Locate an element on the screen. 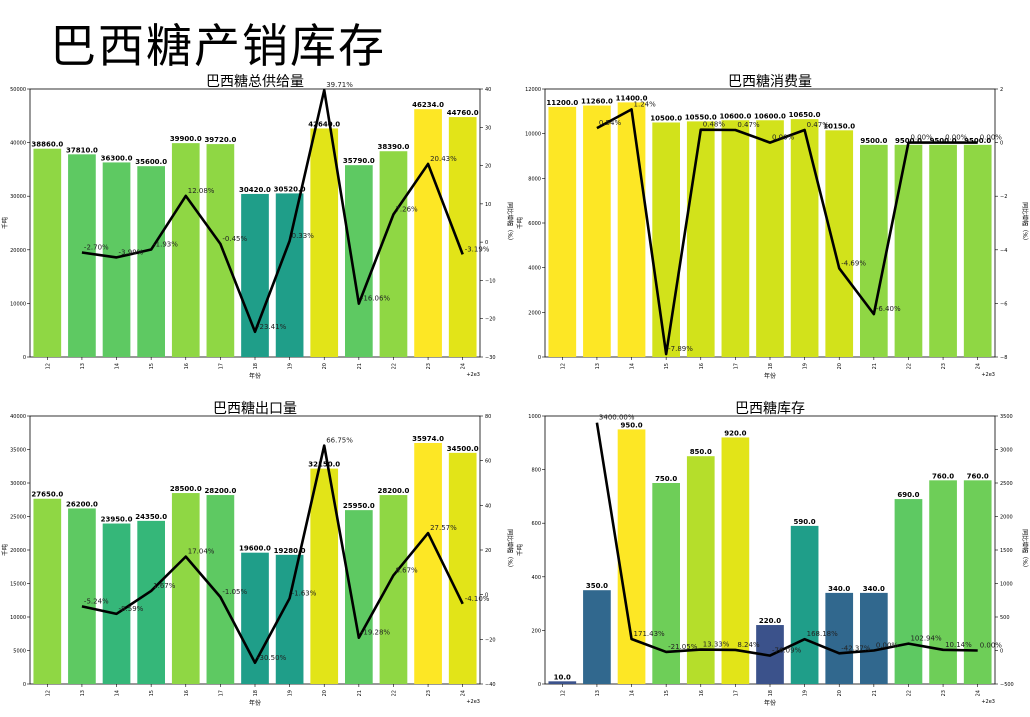  x-tick-label: 21 is located at coordinates (875, 366).